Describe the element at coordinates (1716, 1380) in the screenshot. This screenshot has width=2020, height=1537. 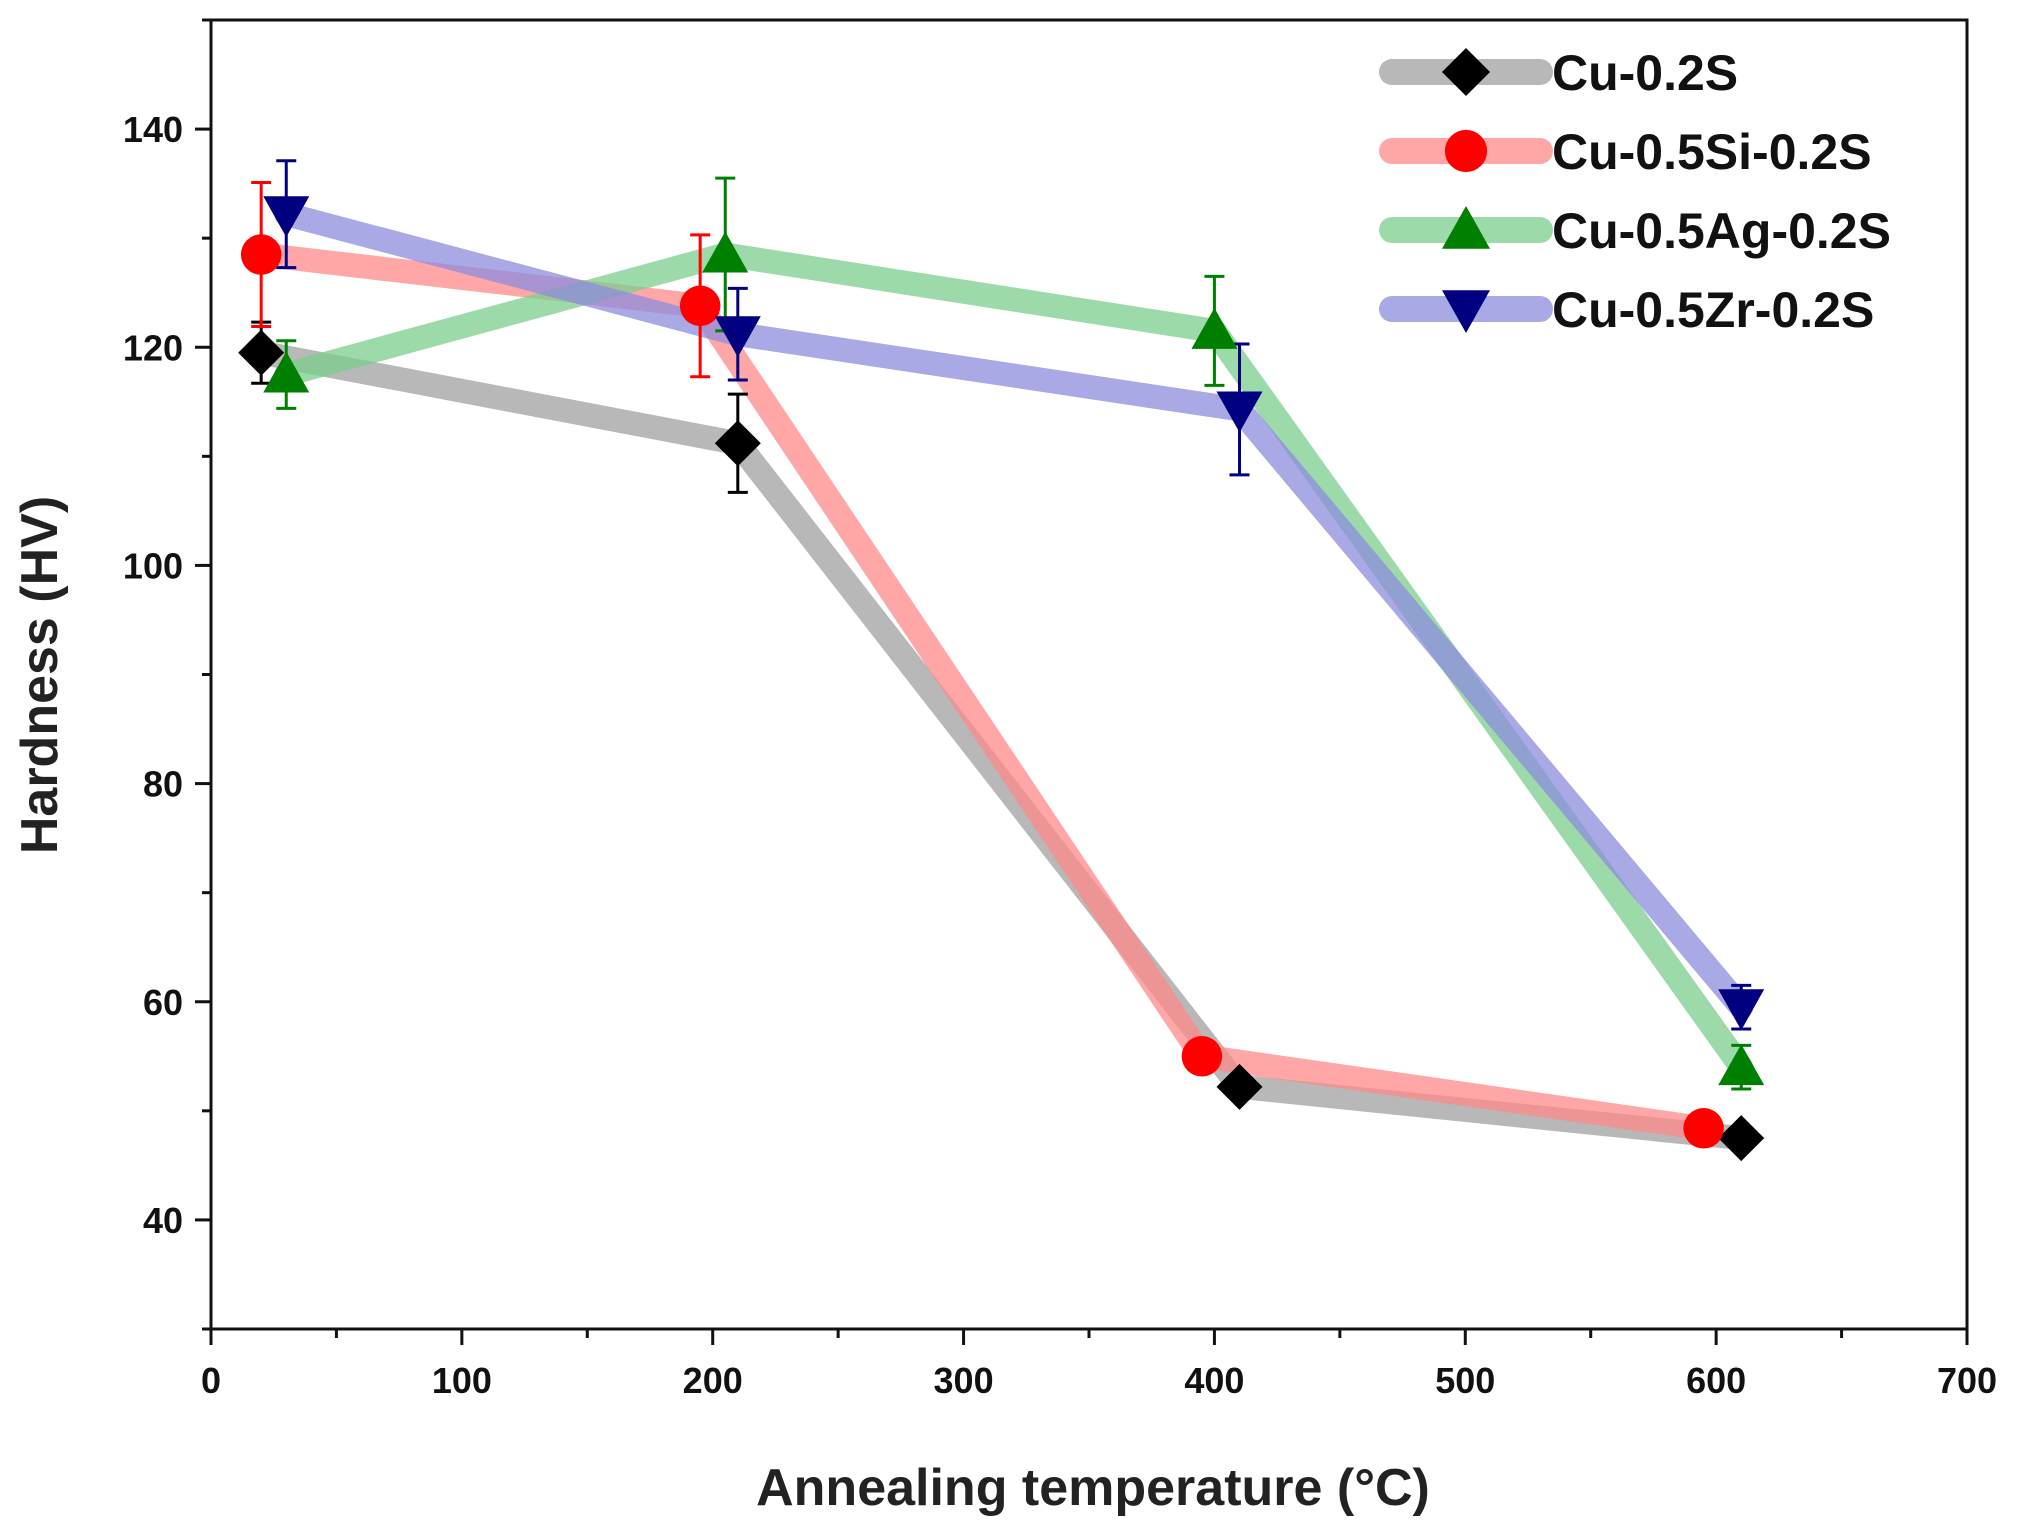
I see `x-tick-label: 600` at that location.